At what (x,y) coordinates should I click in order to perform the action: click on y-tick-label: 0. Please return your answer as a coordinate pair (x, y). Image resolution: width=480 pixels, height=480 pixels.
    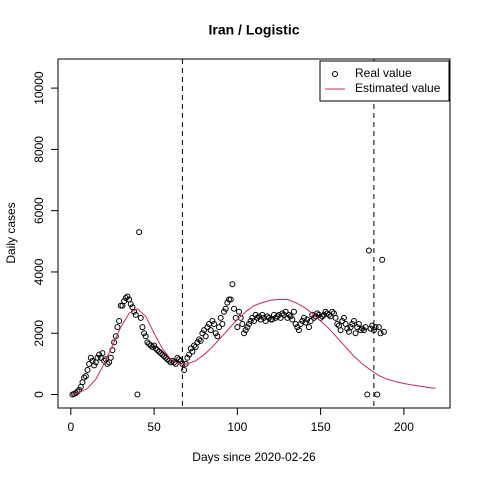
    Looking at the image, I should click on (39, 394).